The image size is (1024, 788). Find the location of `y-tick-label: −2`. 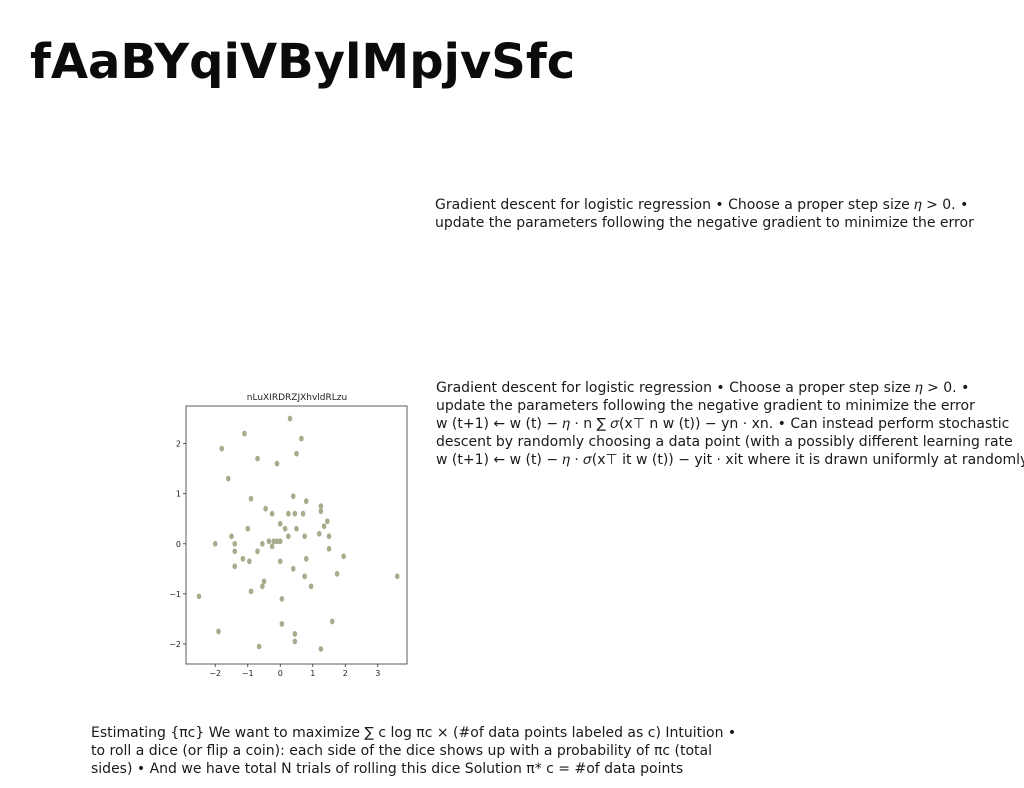

y-tick-label: −2 is located at coordinates (175, 644).